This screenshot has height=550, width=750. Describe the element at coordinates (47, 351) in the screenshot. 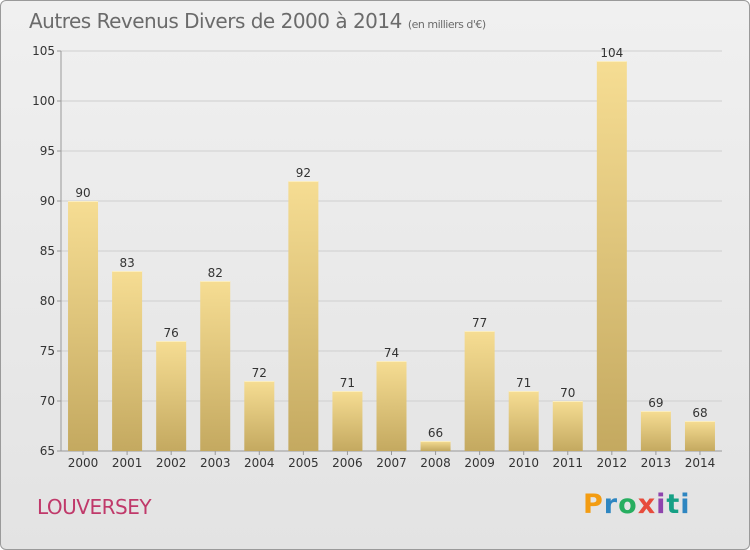

I see `y-tick-label-75: 75` at that location.